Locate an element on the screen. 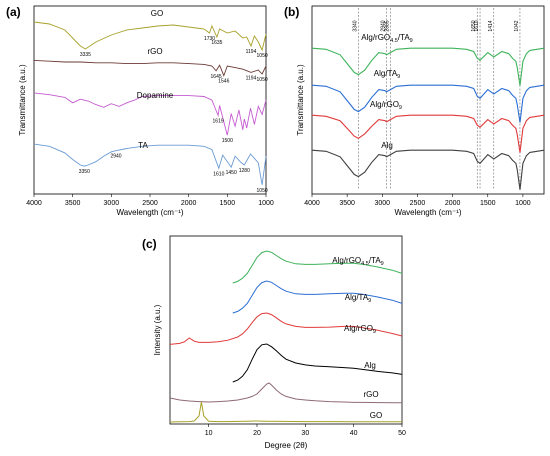  panel-a-annotation-go-3335: 3335 is located at coordinates (85, 55).